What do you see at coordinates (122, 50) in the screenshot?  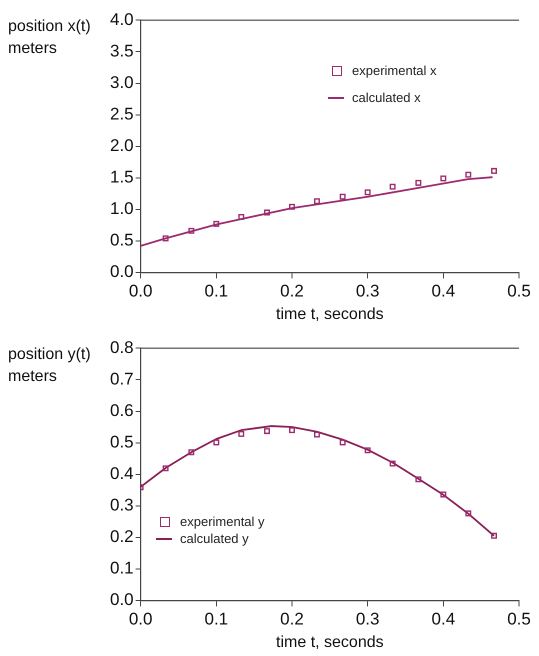 I see `y-tick-label: 3.5` at bounding box center [122, 50].